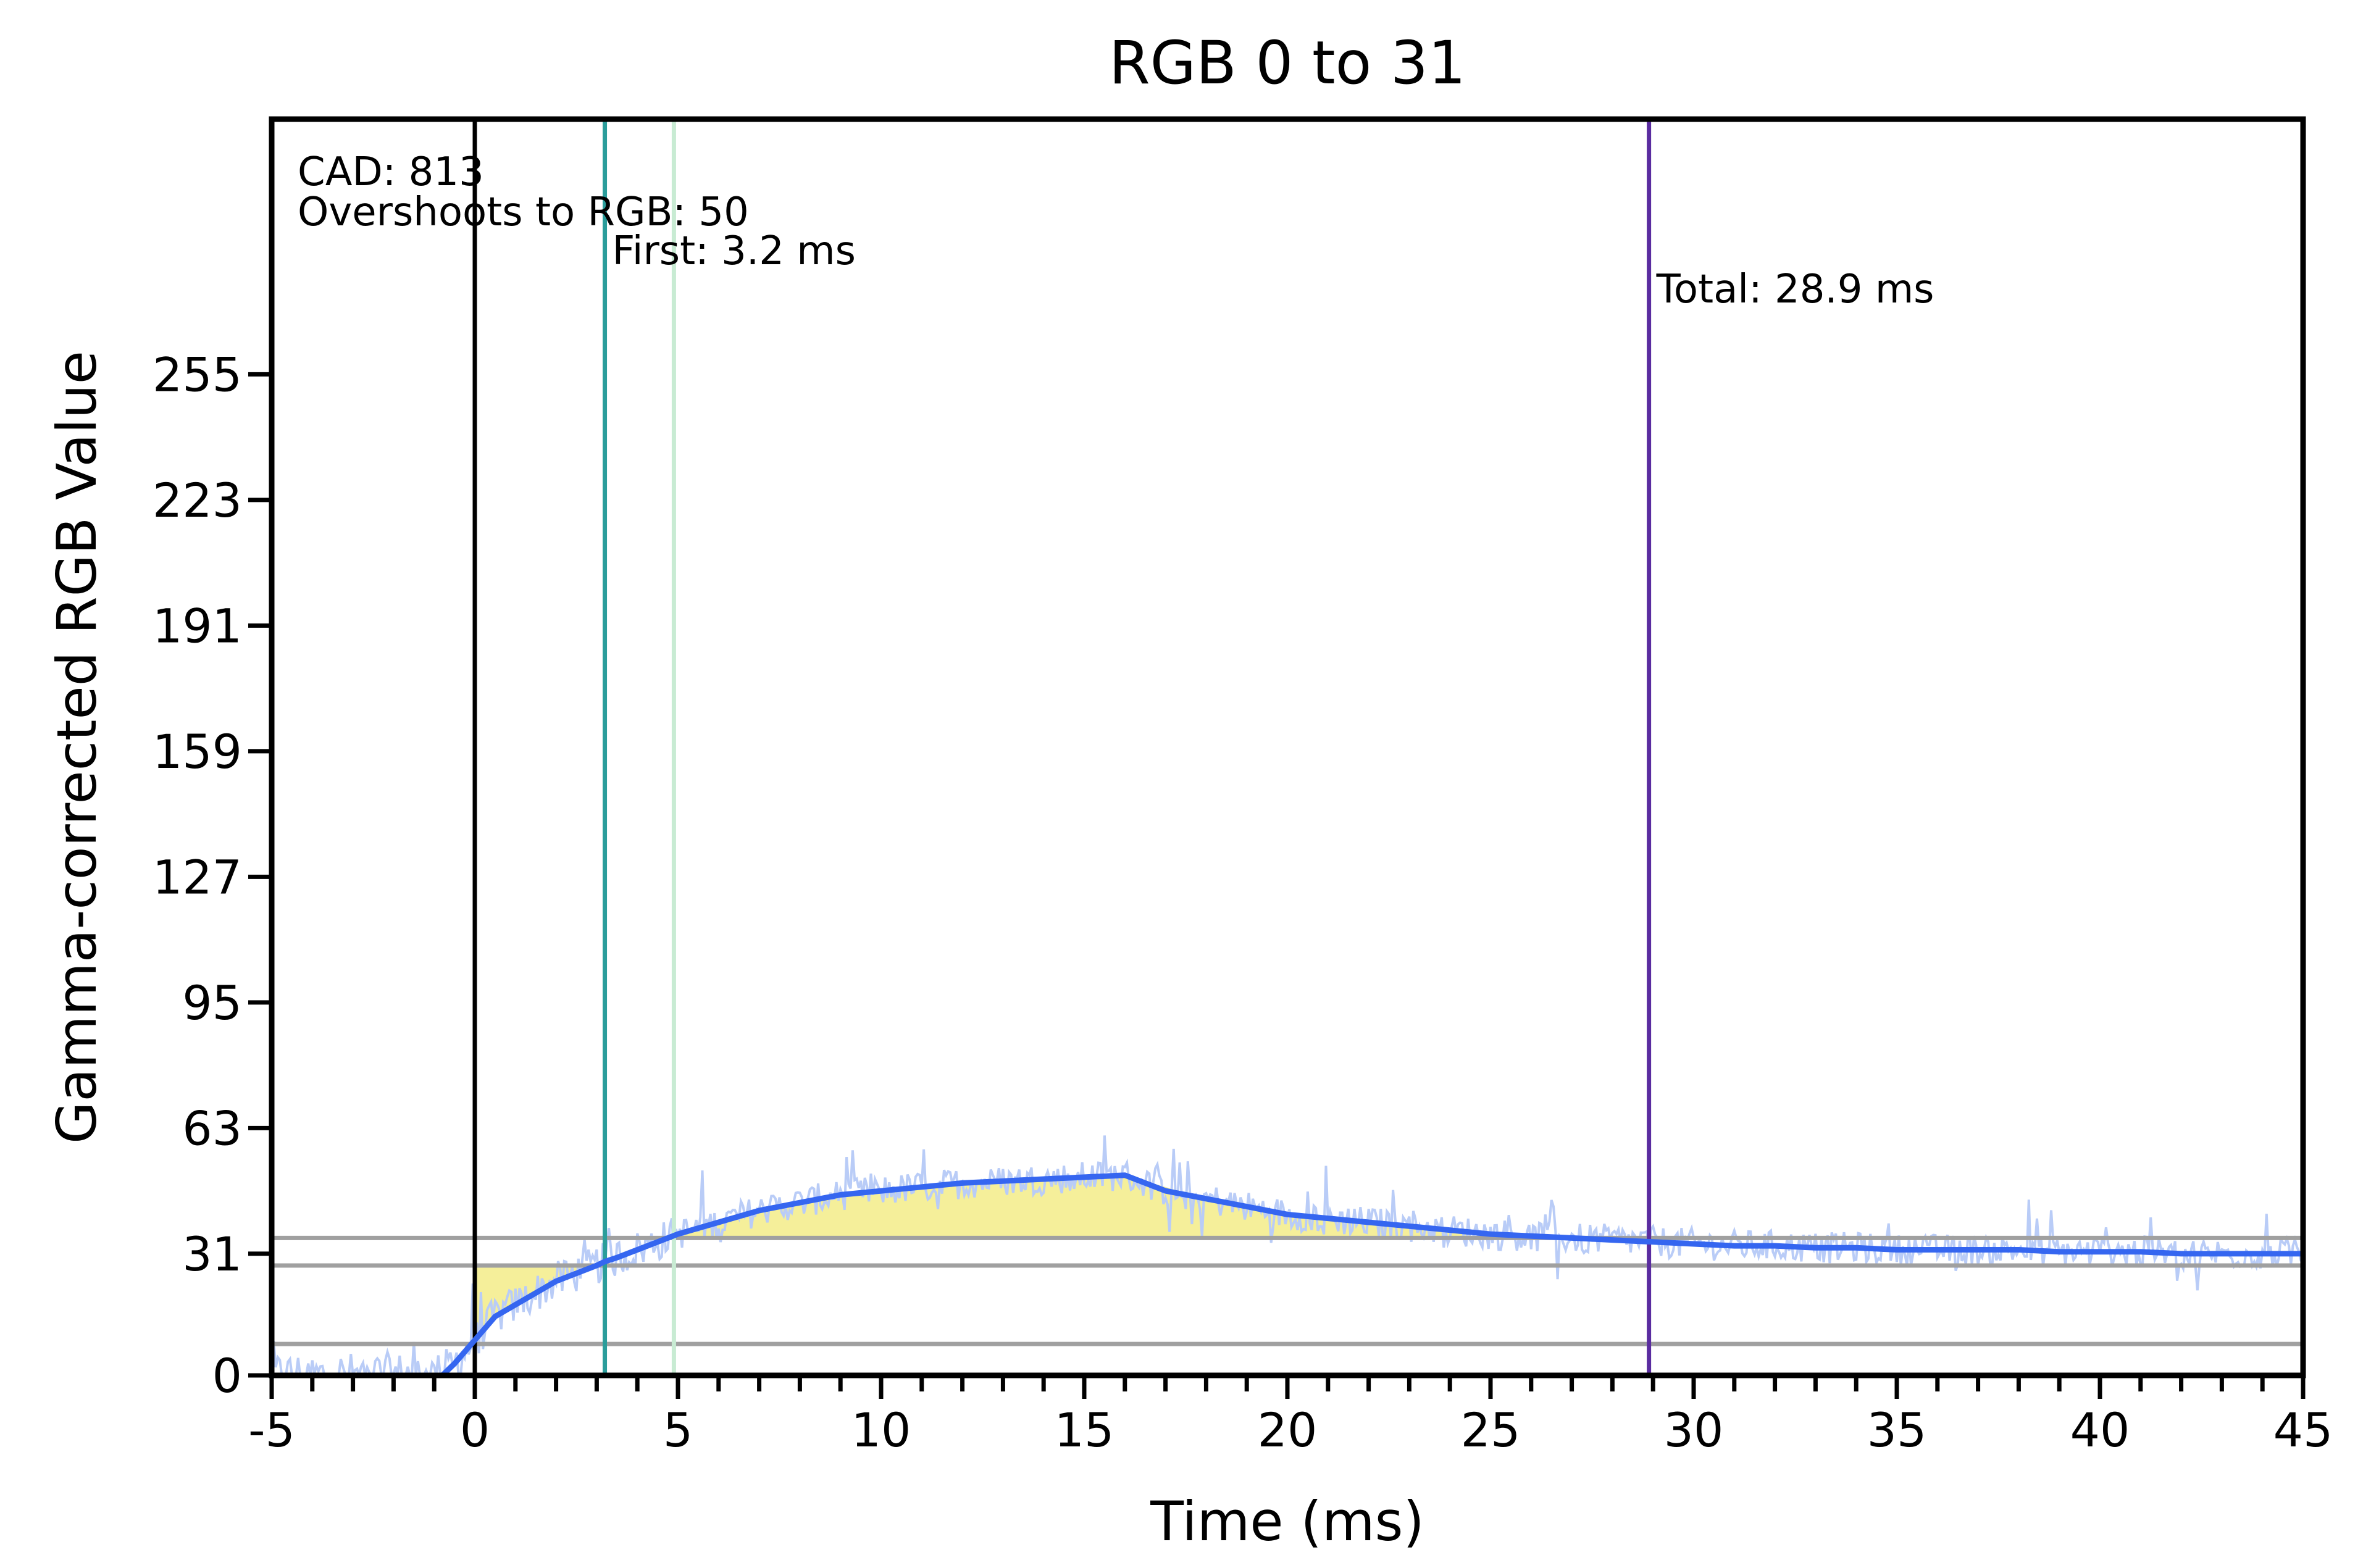  Describe the element at coordinates (1491, 1430) in the screenshot. I see `x-tick-label: 25` at that location.